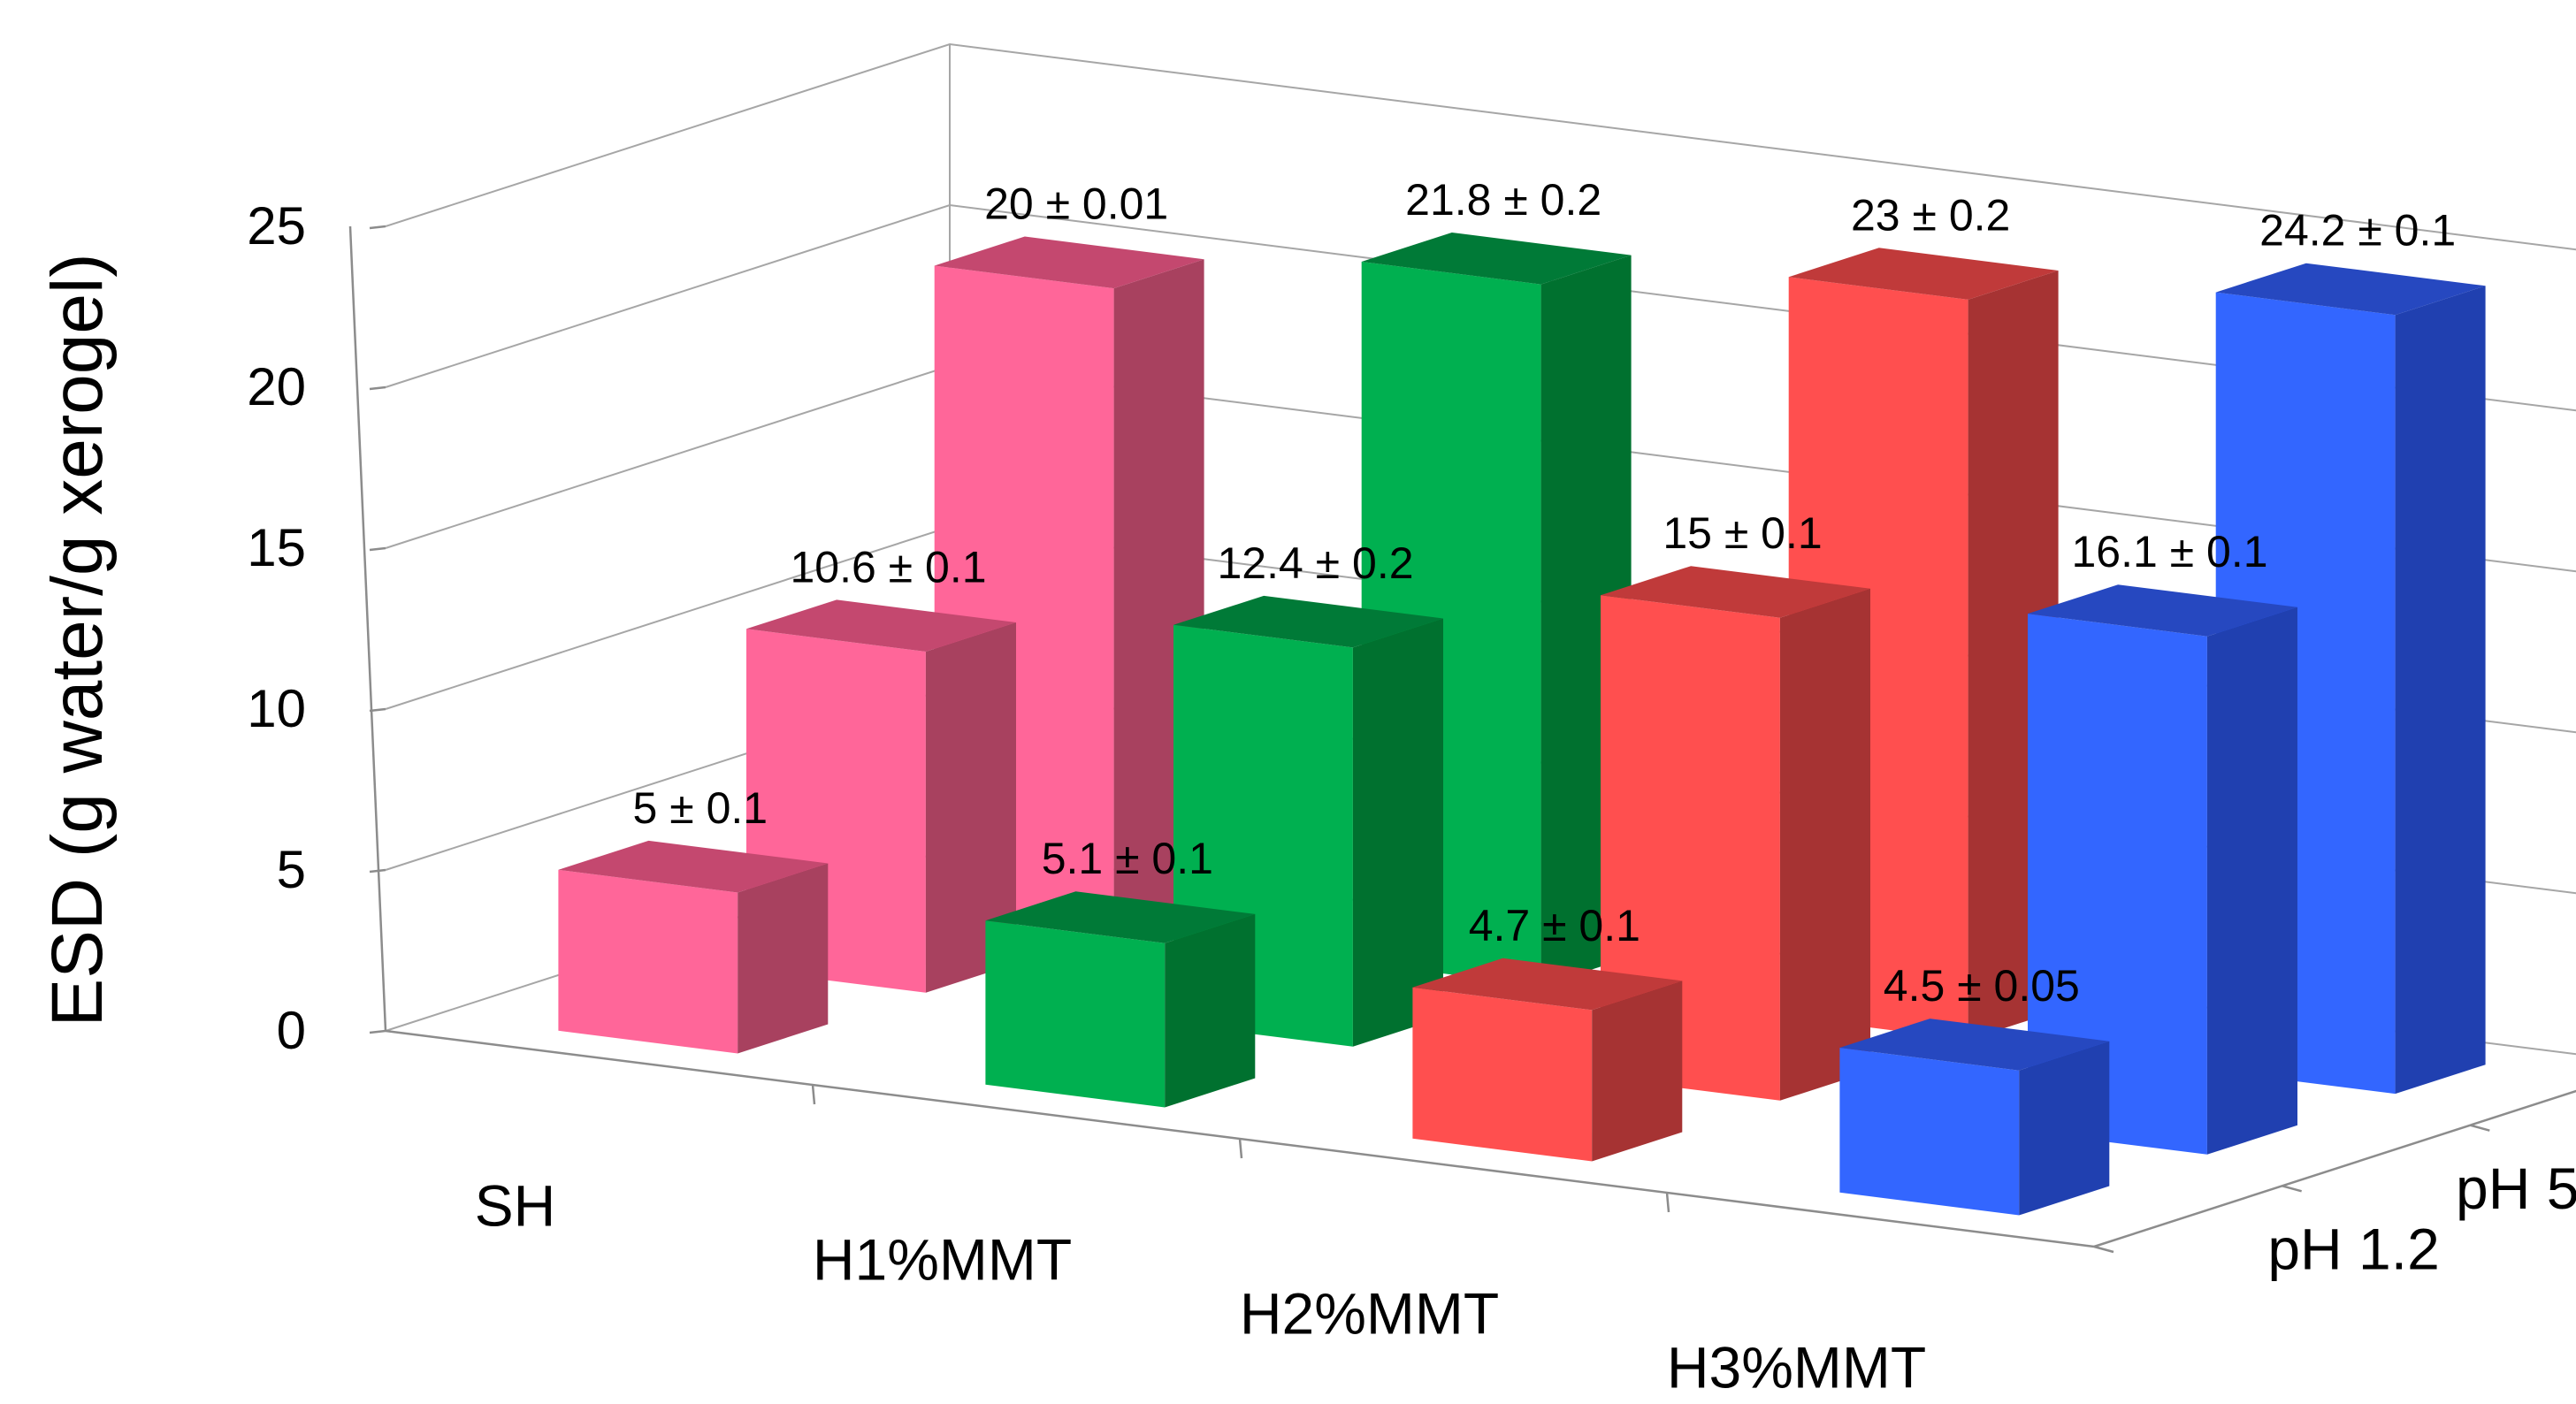  Describe the element at coordinates (515, 1206) in the screenshot. I see `x-tick-label: SH` at that location.